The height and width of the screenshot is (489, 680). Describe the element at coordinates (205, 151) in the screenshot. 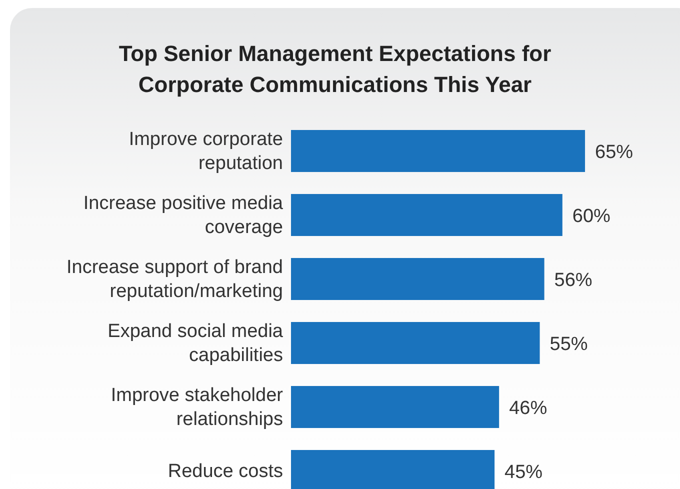

I see `y-tick-label: Improve corporate reputation` at that location.